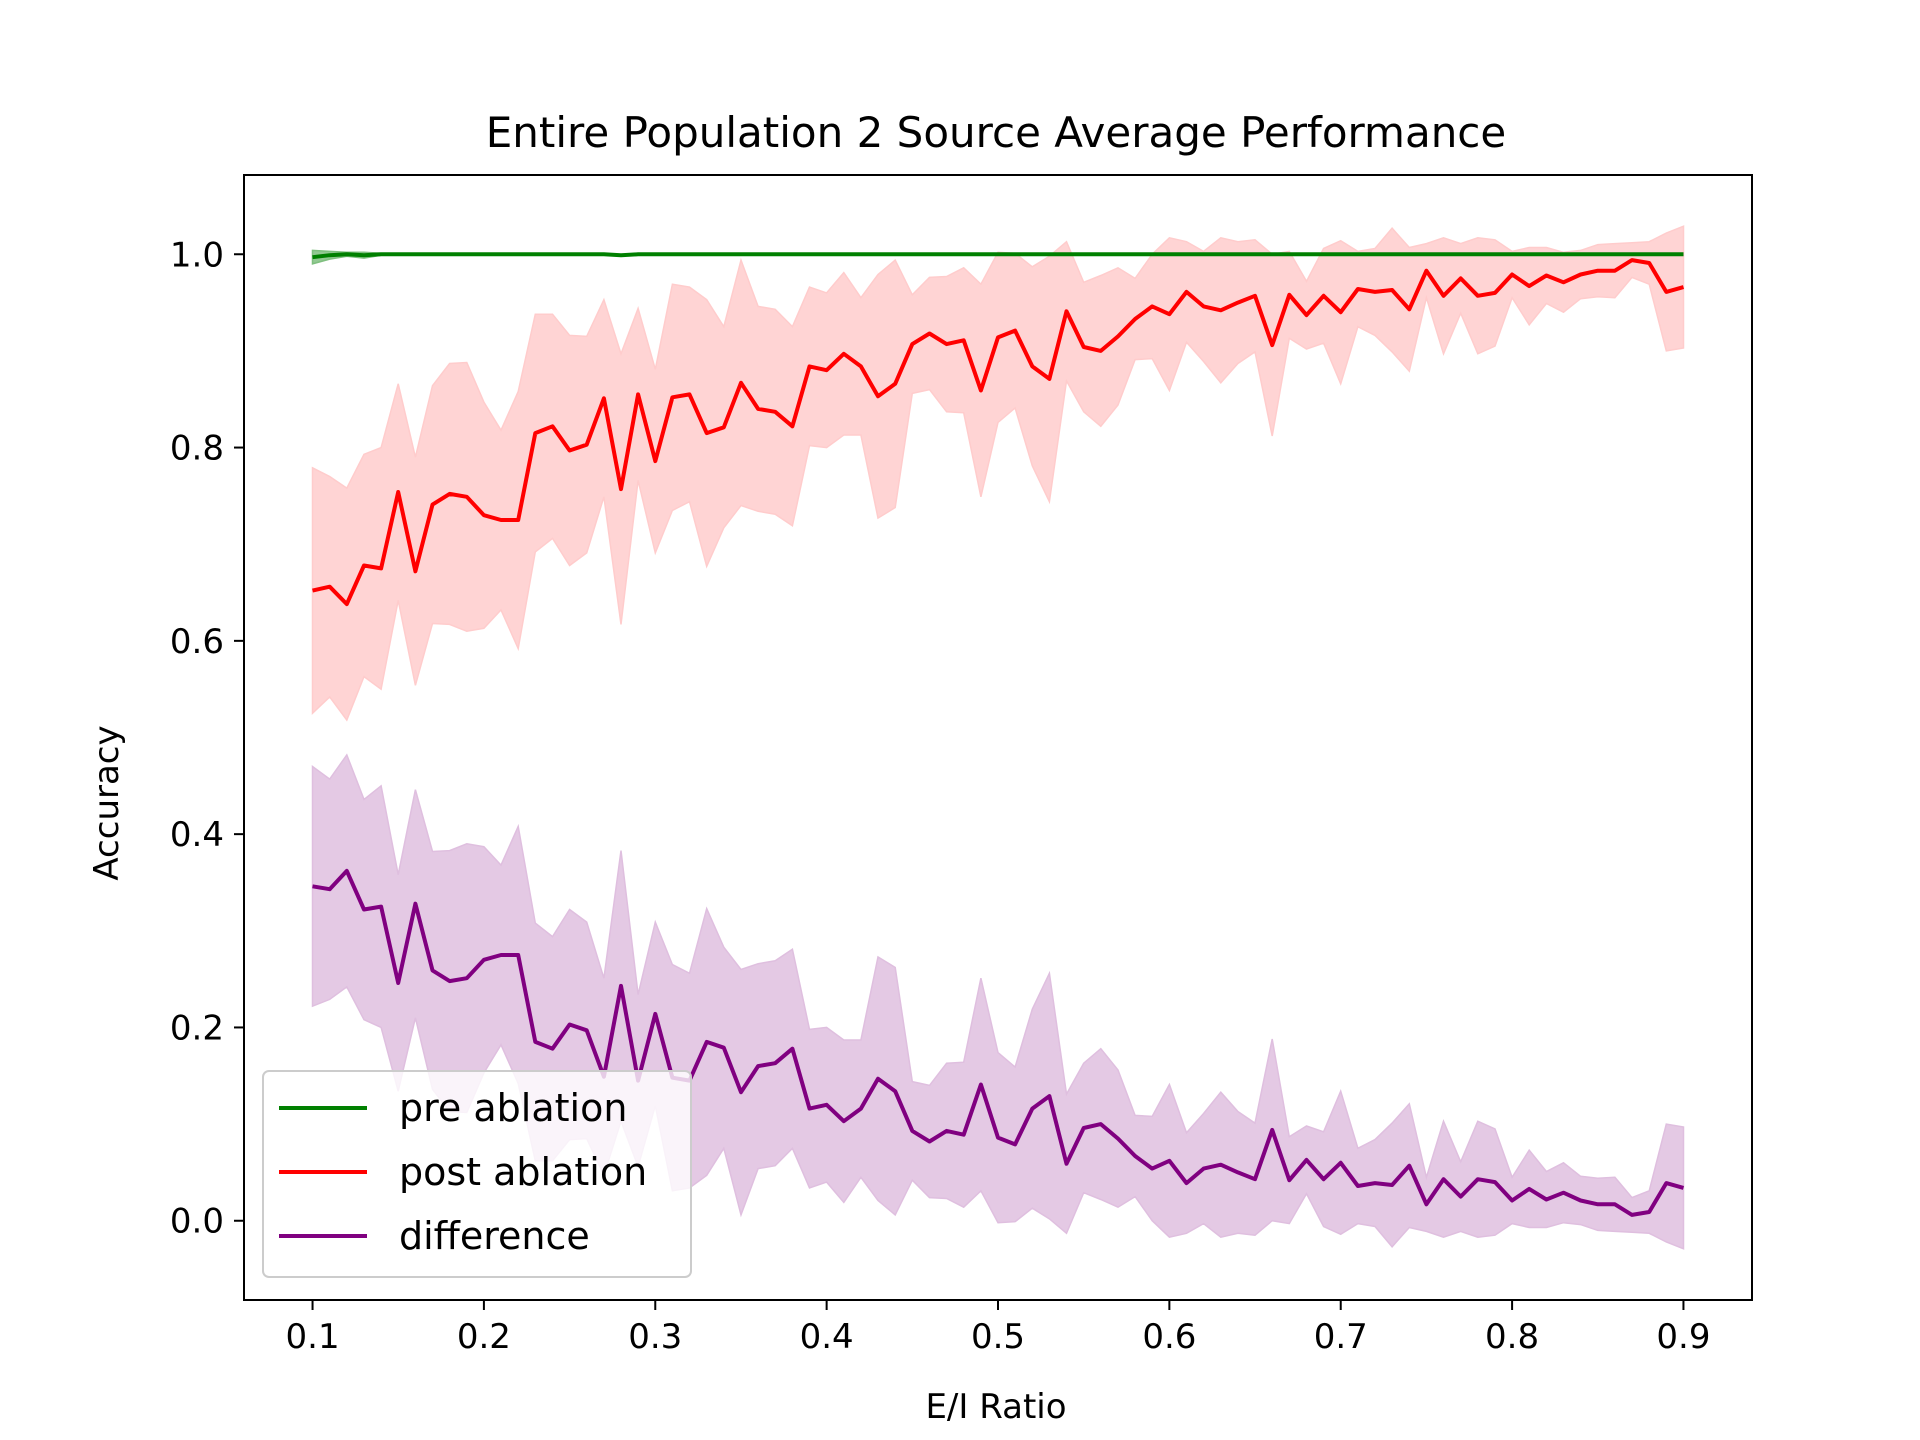 The width and height of the screenshot is (1920, 1440). What do you see at coordinates (197, 835) in the screenshot?
I see `y-tick-label: 0.4` at bounding box center [197, 835].